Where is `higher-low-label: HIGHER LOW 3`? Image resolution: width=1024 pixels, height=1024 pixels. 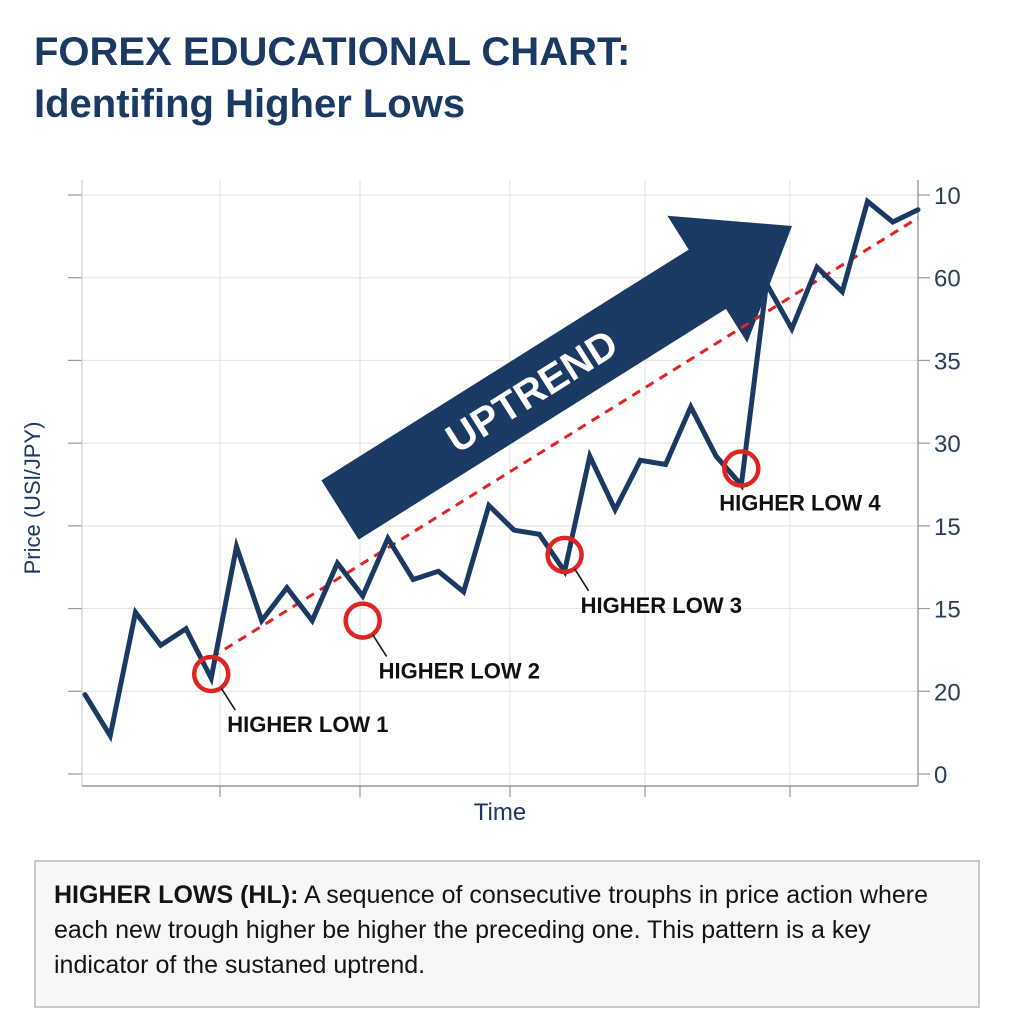
higher-low-label: HIGHER LOW 3 is located at coordinates (661, 605).